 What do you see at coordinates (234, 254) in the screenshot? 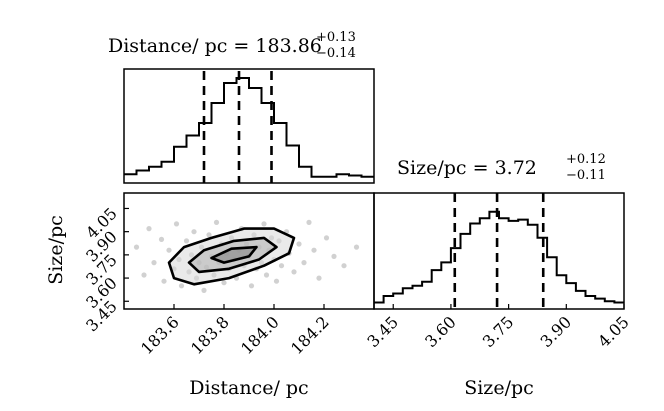
I see `density-contour` at bounding box center [234, 254].